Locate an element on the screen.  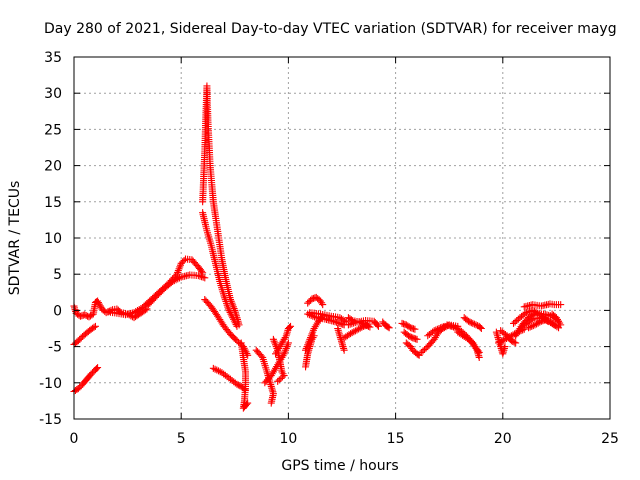
series-arc-early-low is located at coordinates (86, 379).